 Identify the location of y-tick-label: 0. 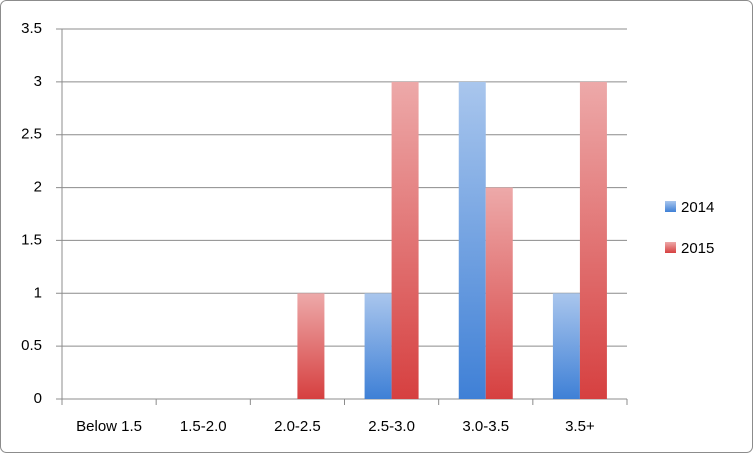
(38, 398).